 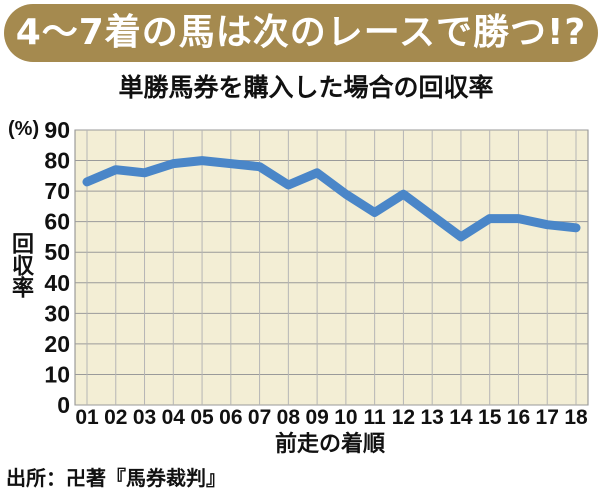 I want to click on y-tick-label: 0, so click(x=63, y=405).